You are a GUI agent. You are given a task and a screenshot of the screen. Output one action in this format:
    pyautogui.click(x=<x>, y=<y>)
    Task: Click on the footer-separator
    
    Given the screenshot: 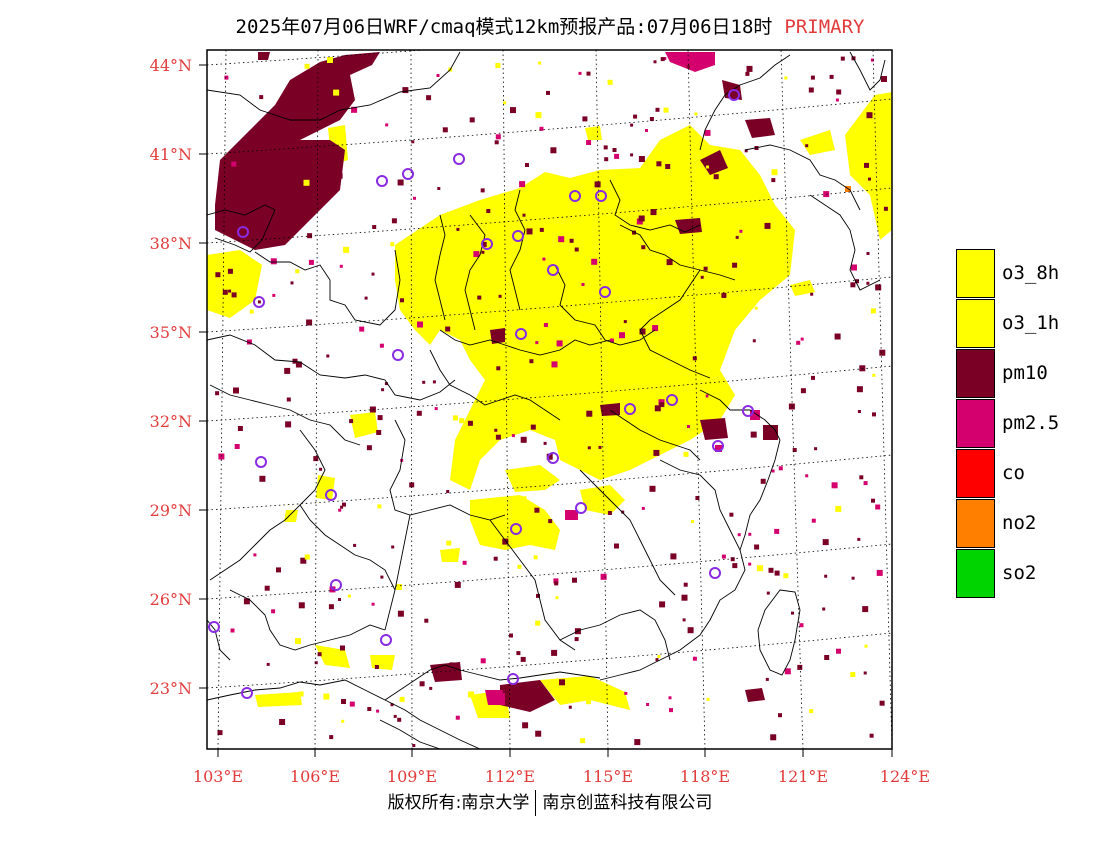 What is the action you would take?
    pyautogui.click(x=536, y=803)
    